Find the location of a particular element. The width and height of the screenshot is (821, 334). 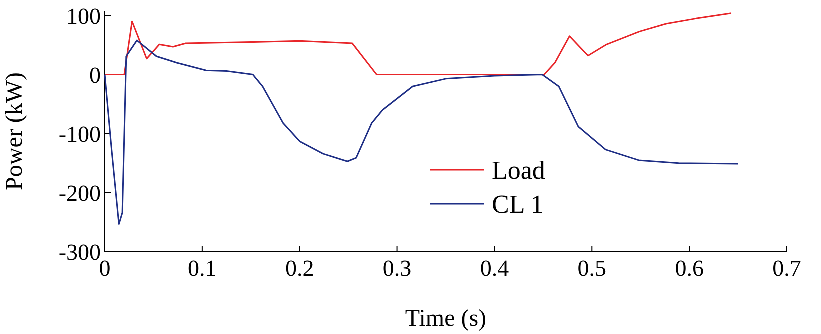

x-axis-title: Time (s) is located at coordinates (446, 319).